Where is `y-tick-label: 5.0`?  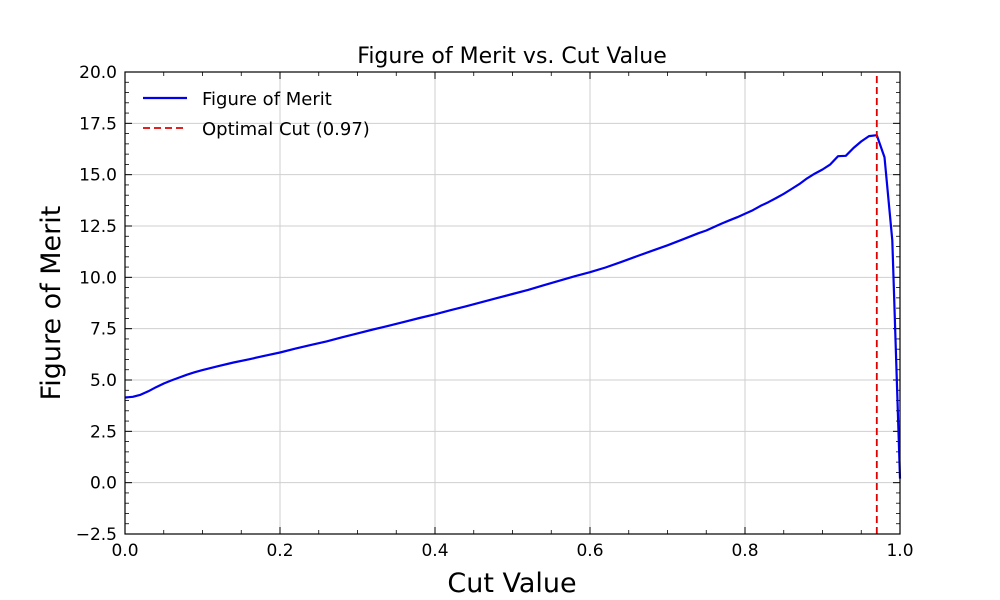
y-tick-label: 5.0 is located at coordinates (103, 381).